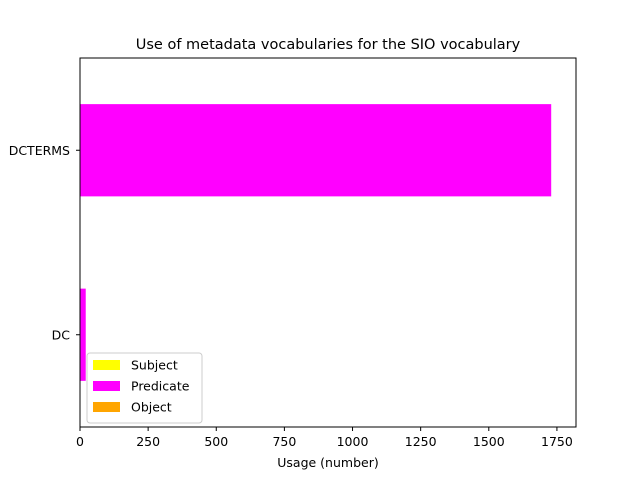 The image size is (640, 480). Describe the element at coordinates (324, 438) in the screenshot. I see `x-axis: 0 250 500 750 1000 1250 1500 1750` at that location.